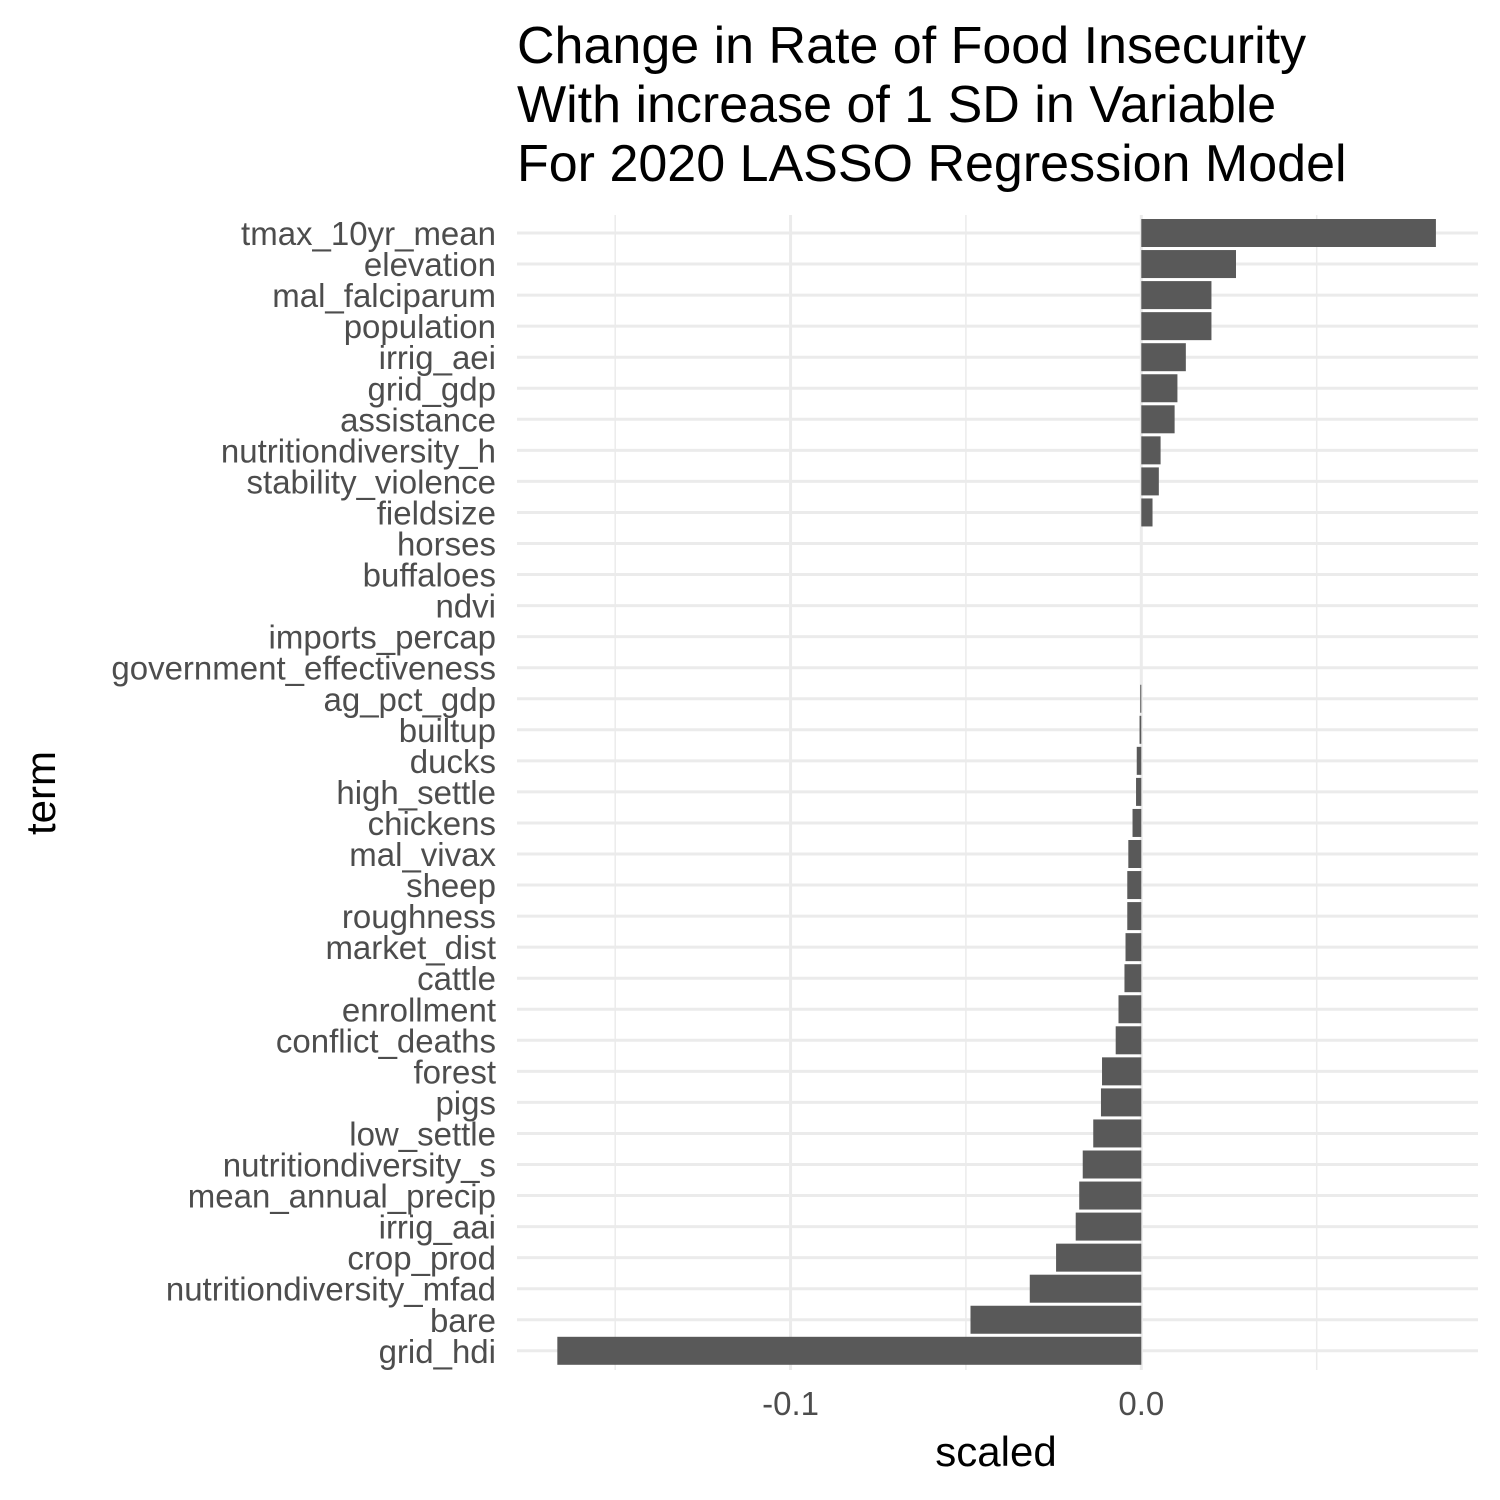 This screenshot has height=1500, width=1500. What do you see at coordinates (1163, 357) in the screenshot?
I see `bar-irrig_aei` at bounding box center [1163, 357].